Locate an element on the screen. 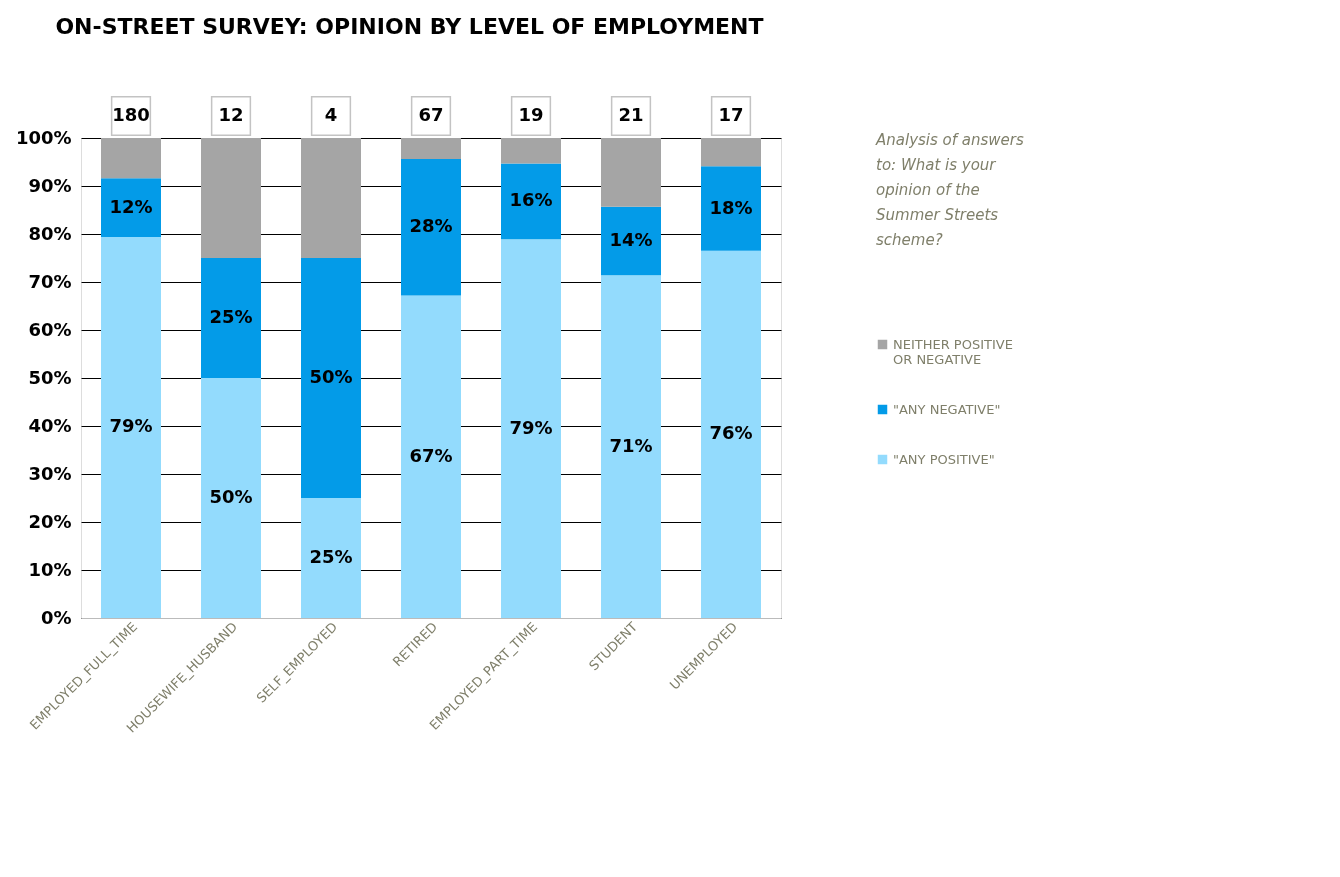 The image size is (1340, 877). y-tick-label: 60% is located at coordinates (50, 329).